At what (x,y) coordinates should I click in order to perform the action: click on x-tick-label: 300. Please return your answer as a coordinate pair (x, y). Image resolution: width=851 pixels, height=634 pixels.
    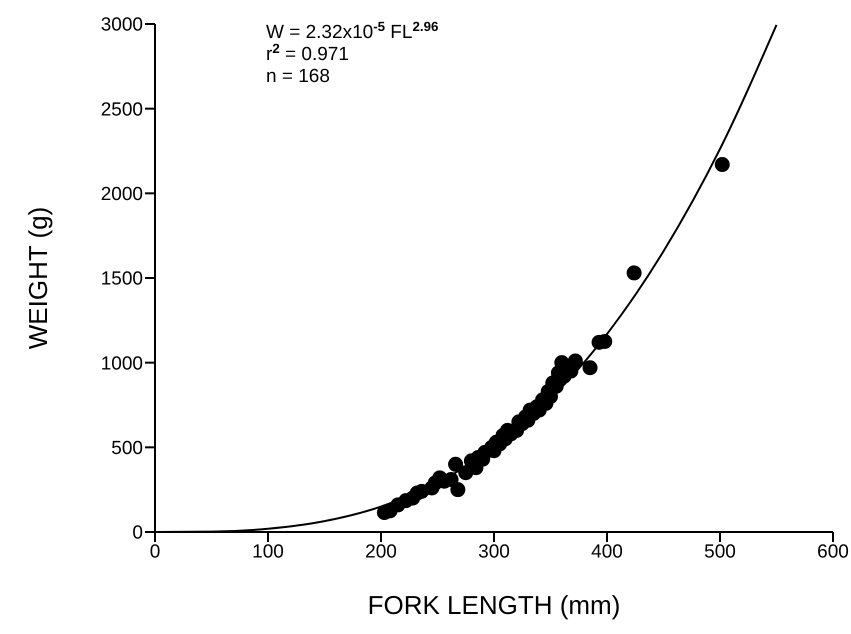
    Looking at the image, I should click on (494, 551).